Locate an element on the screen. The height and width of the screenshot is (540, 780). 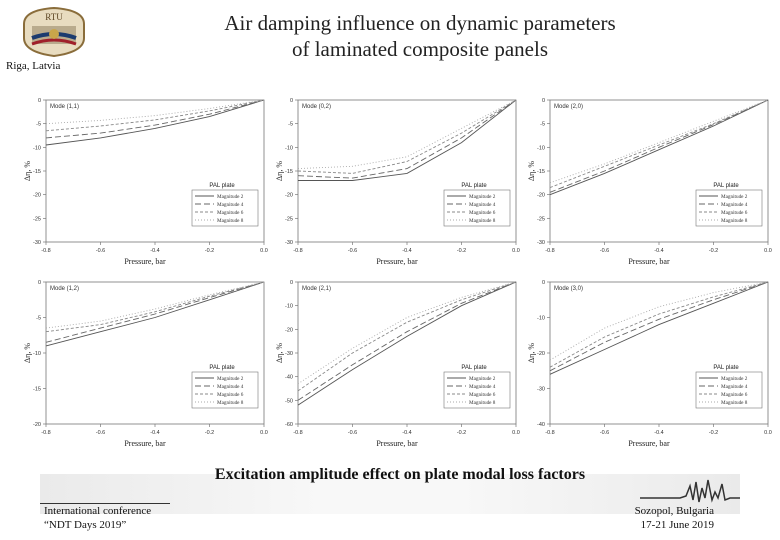
mode-label: Mode (1,2) is located at coordinates (64, 289).